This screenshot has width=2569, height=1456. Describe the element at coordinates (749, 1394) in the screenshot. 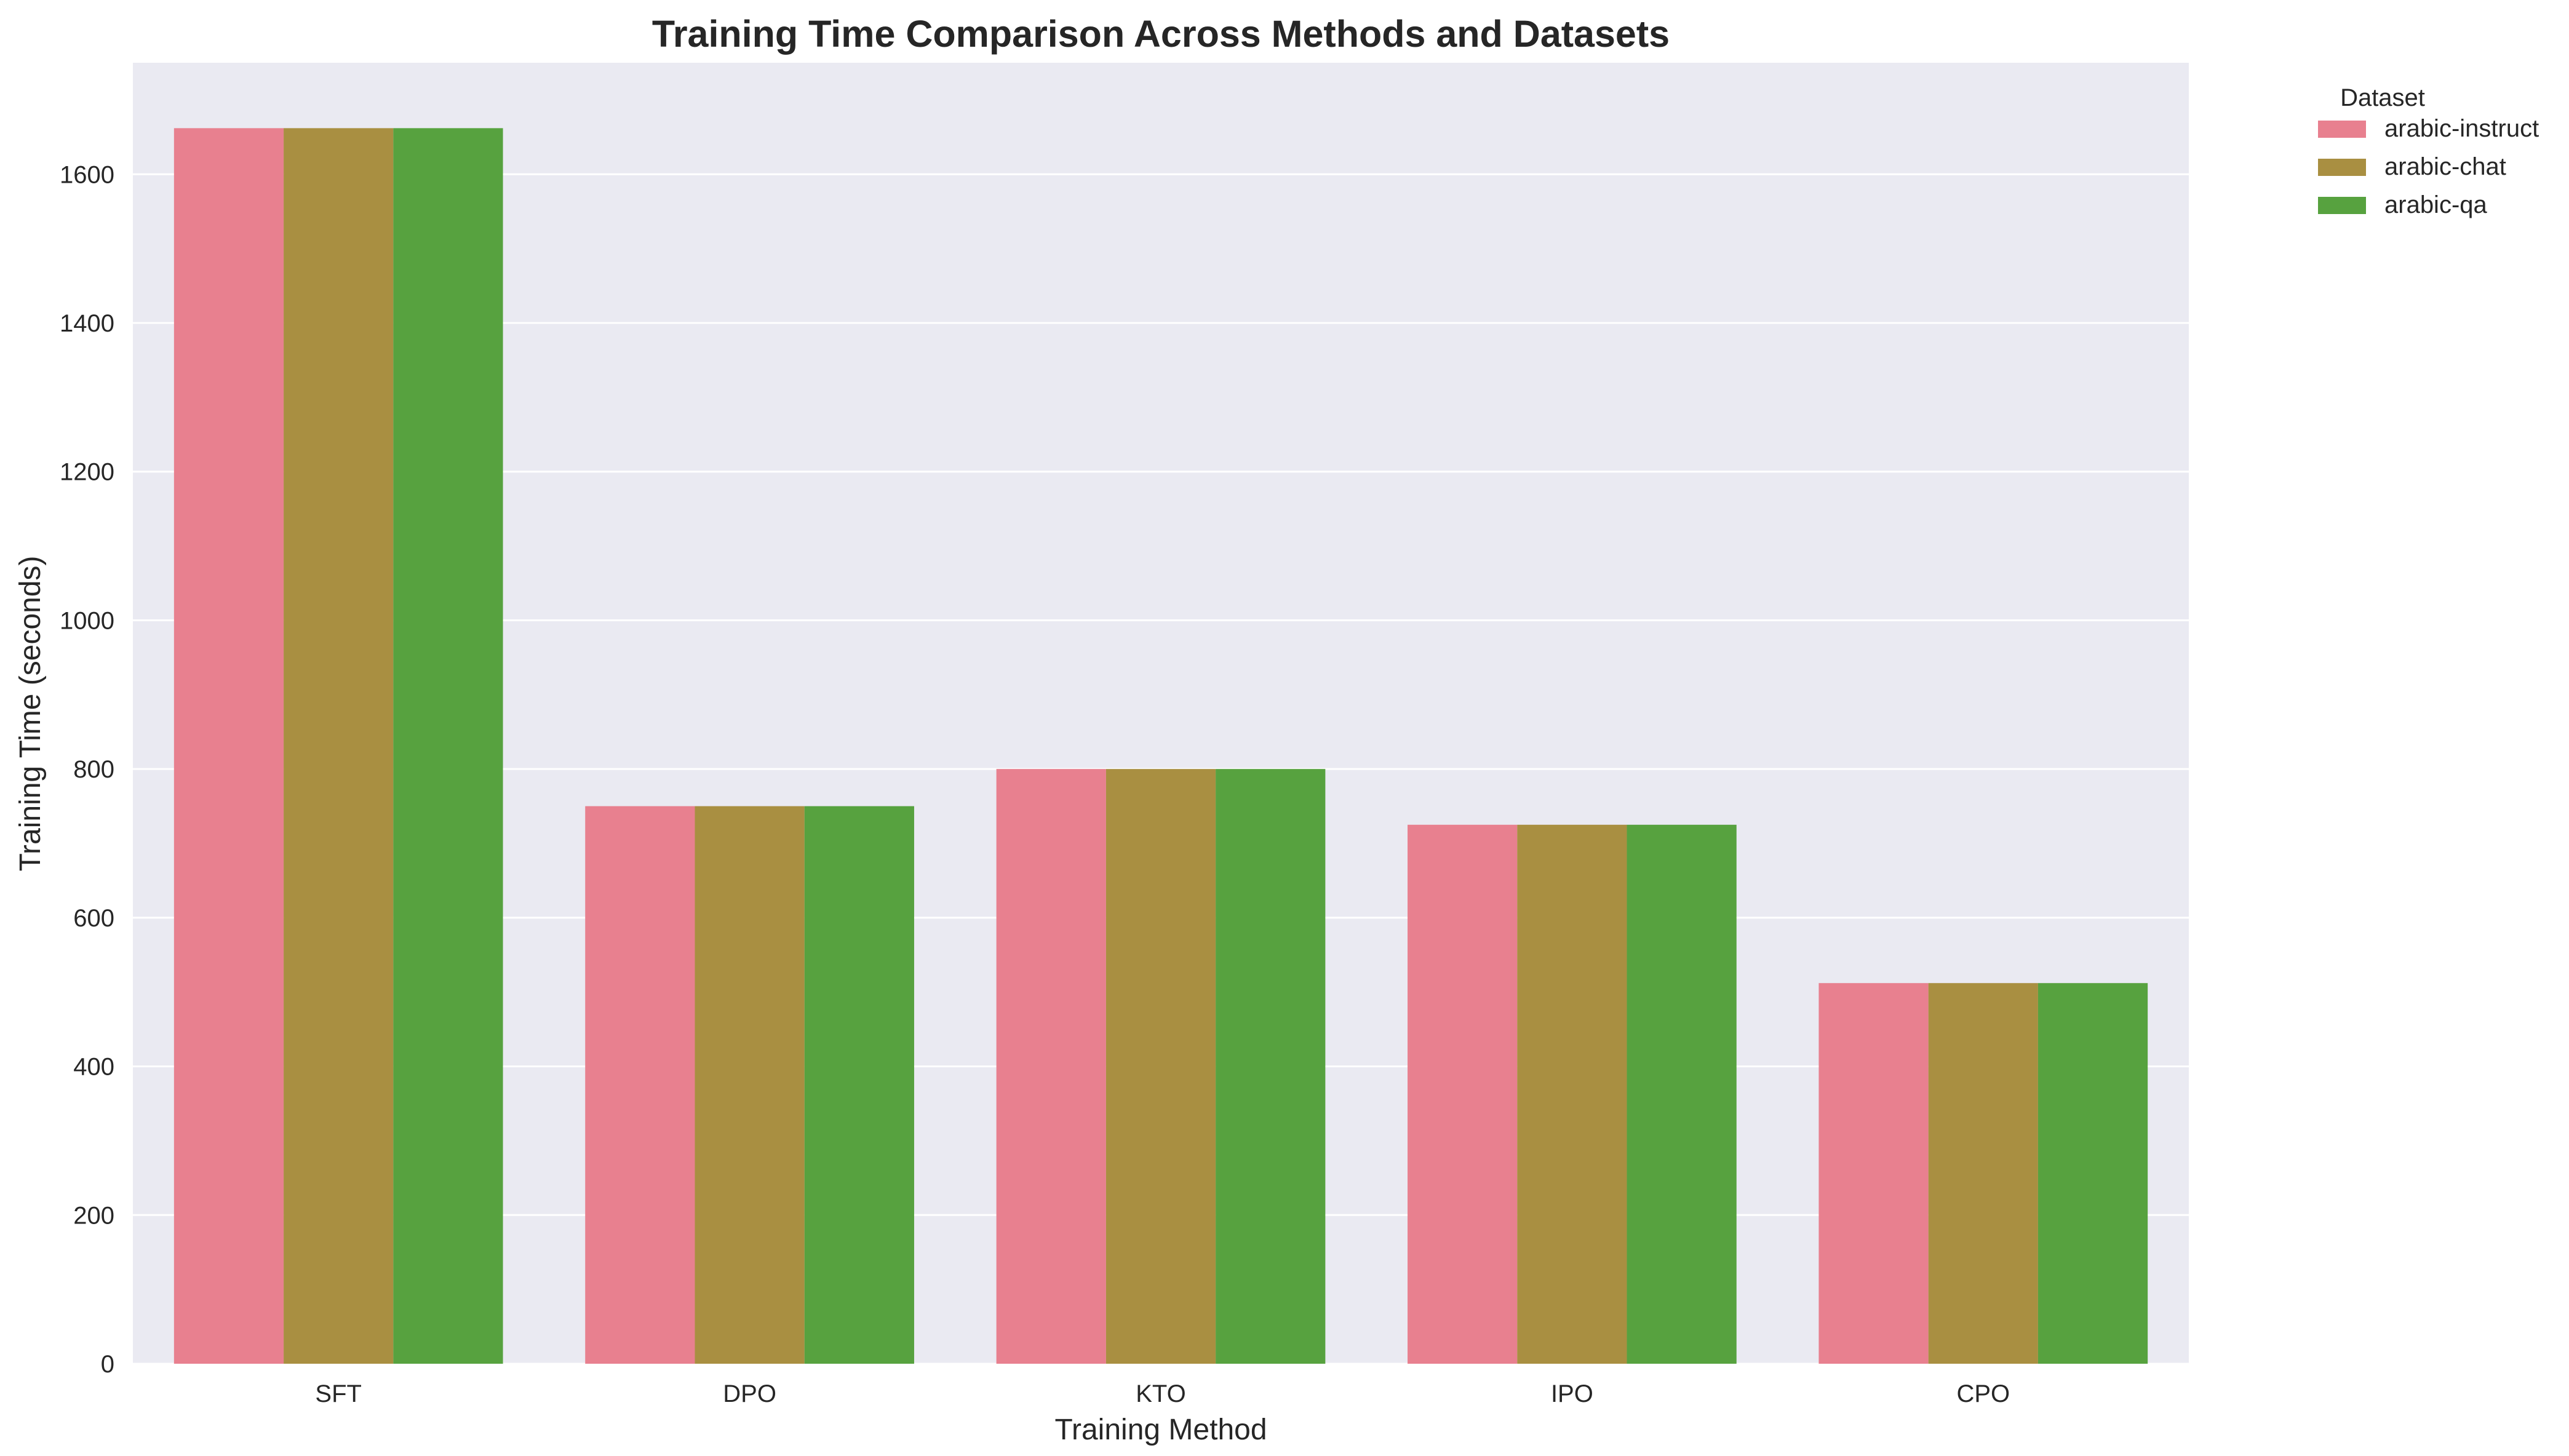

I see `x-tick-label: DPO` at that location.